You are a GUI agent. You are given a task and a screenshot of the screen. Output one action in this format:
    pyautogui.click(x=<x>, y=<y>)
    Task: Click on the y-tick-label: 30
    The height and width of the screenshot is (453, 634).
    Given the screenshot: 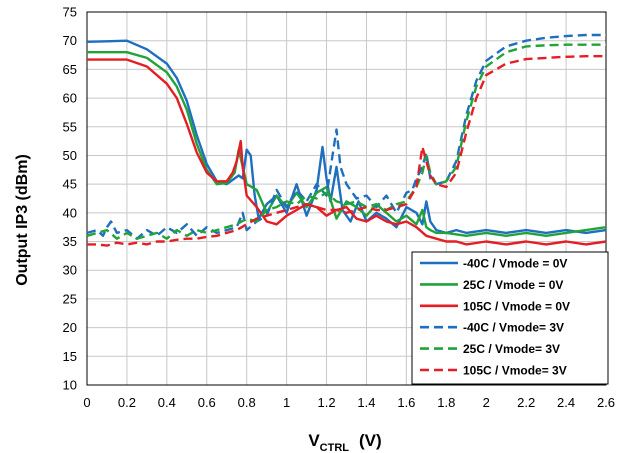 What is the action you would take?
    pyautogui.click(x=70, y=270)
    